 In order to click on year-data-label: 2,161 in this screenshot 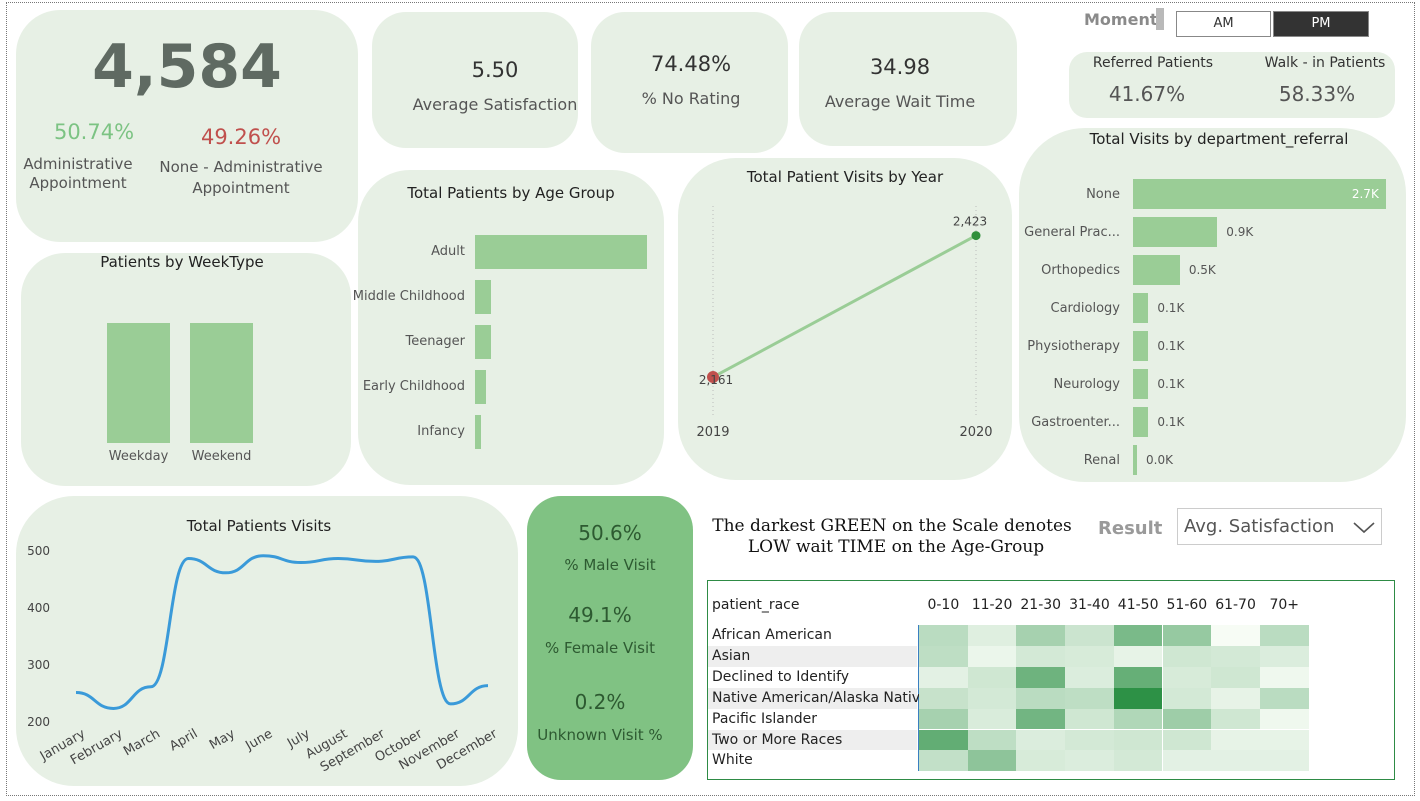, I will do `click(716, 380)`.